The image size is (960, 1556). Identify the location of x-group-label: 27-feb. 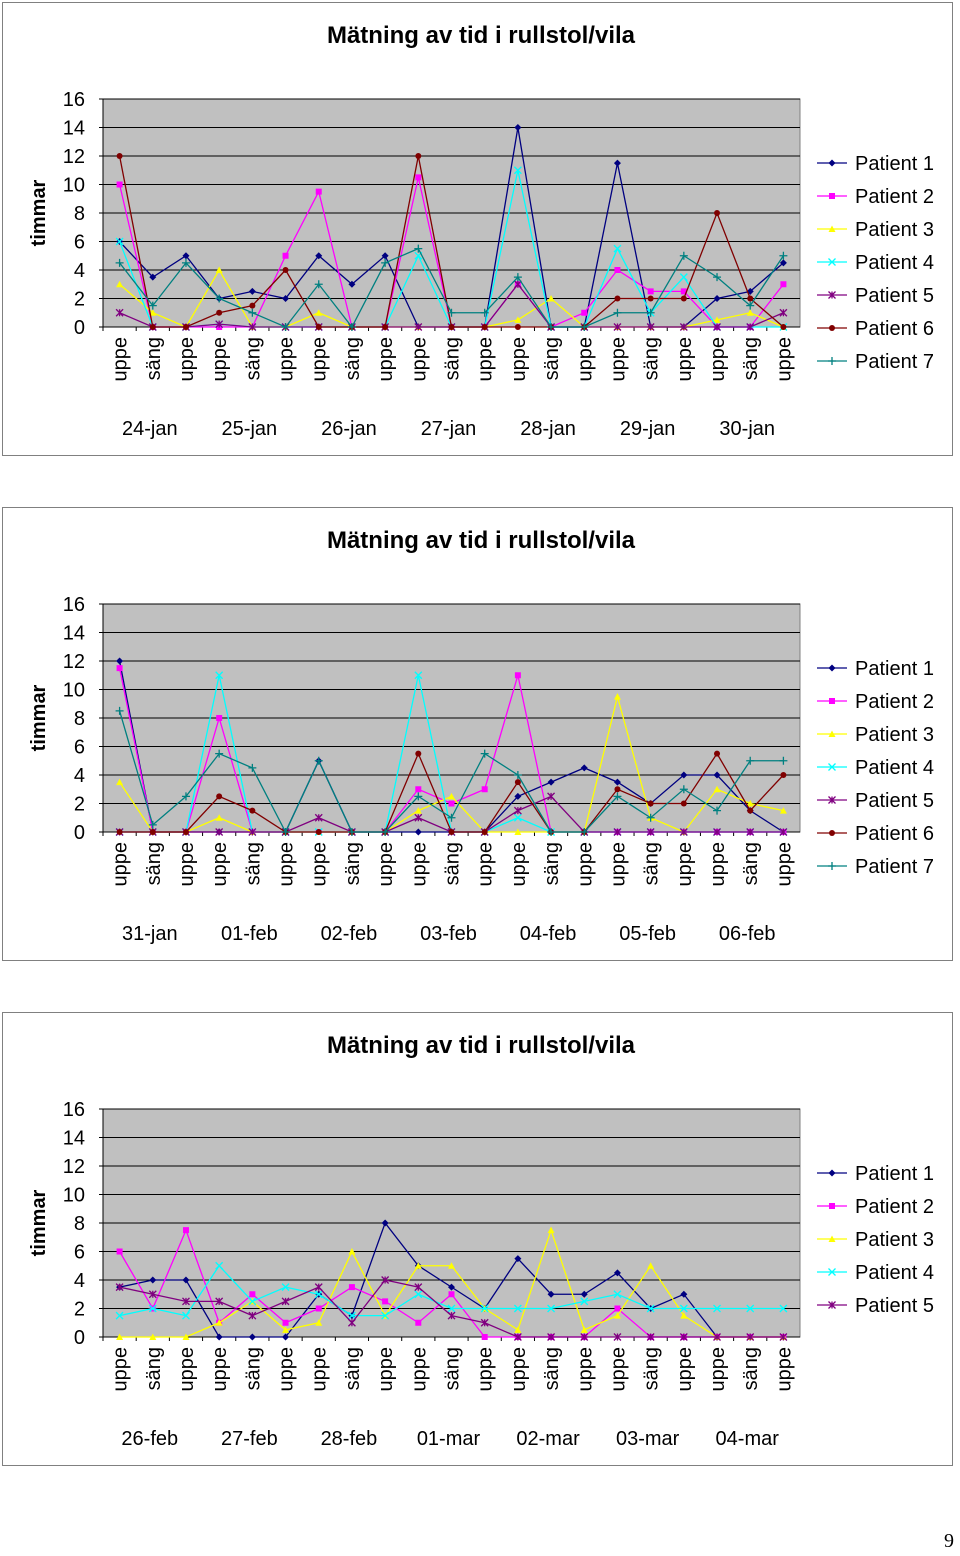
(249, 1439).